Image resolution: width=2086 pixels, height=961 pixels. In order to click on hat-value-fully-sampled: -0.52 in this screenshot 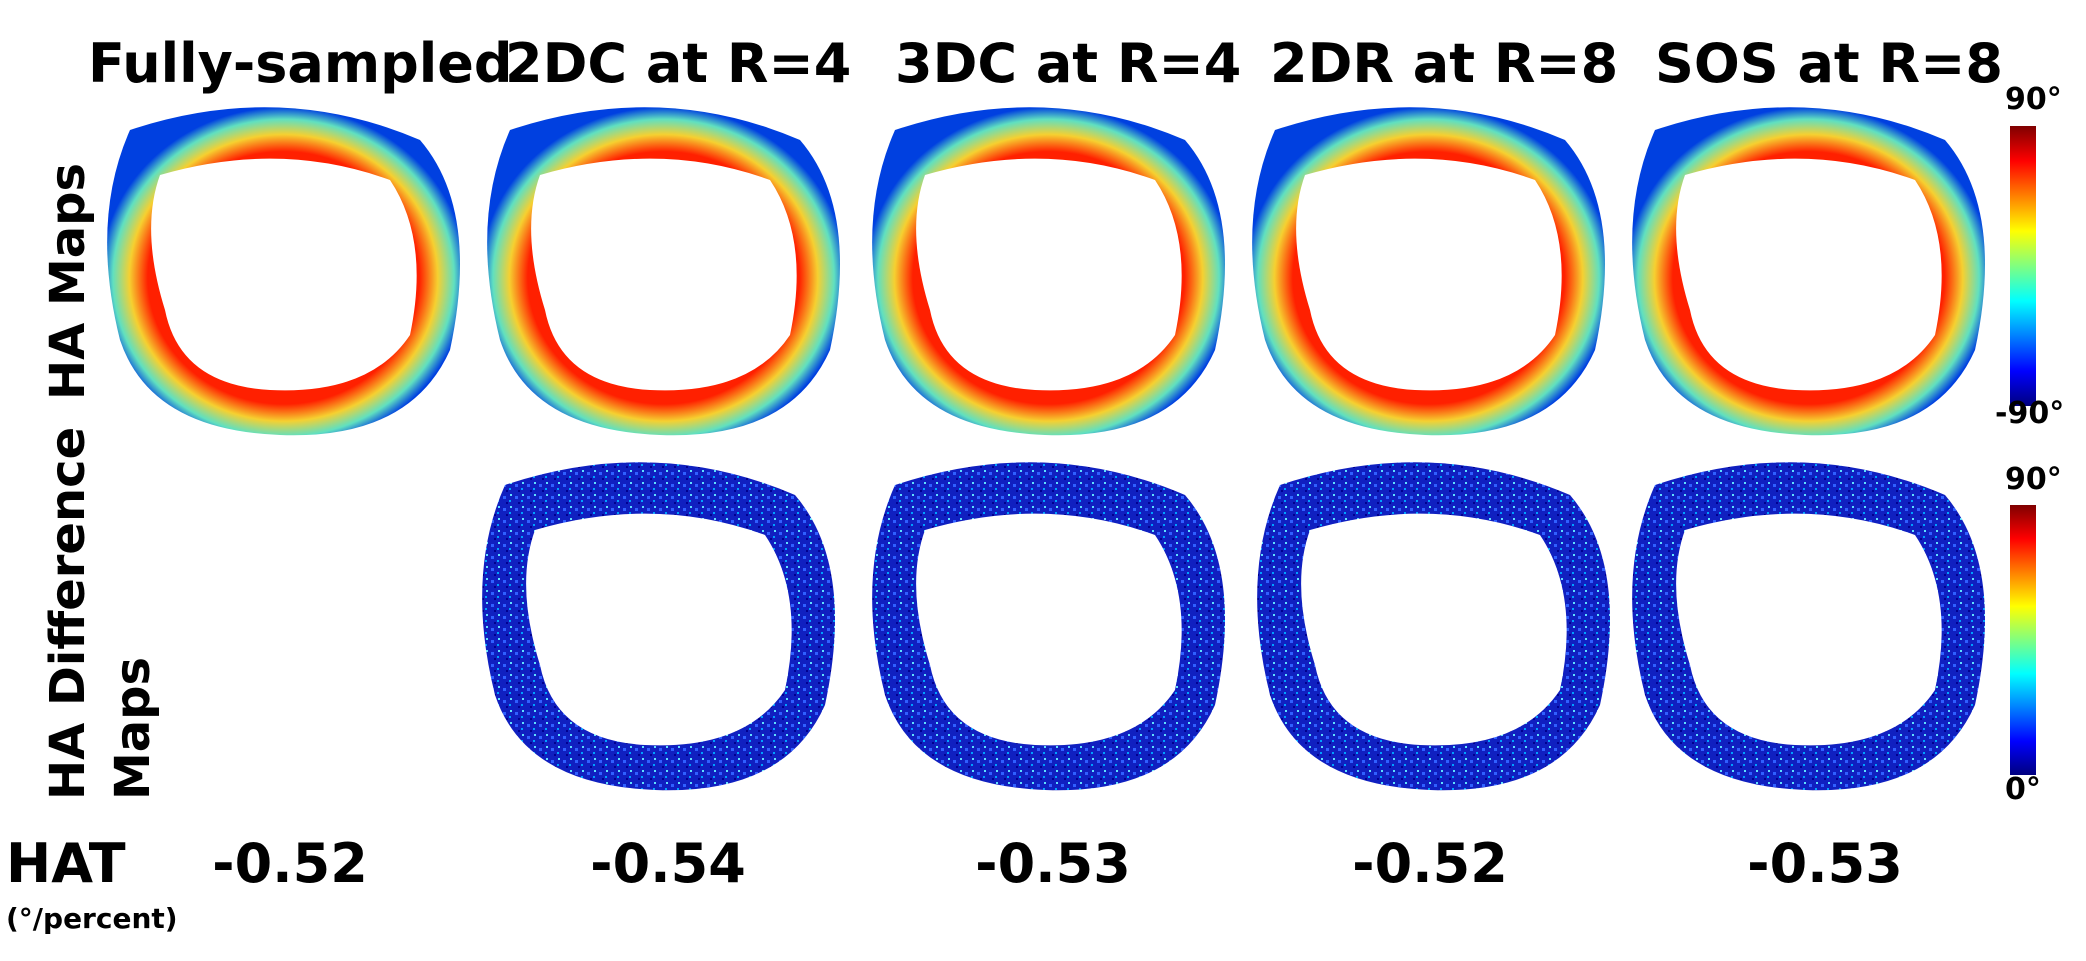, I will do `click(290, 863)`.